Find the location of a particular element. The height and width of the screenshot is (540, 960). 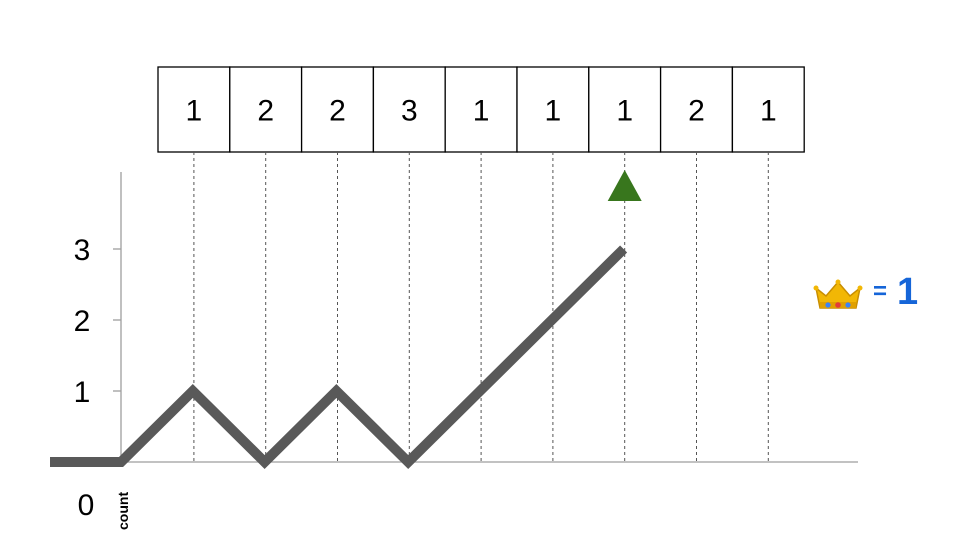

sequence-value: 3 is located at coordinates (409, 111).